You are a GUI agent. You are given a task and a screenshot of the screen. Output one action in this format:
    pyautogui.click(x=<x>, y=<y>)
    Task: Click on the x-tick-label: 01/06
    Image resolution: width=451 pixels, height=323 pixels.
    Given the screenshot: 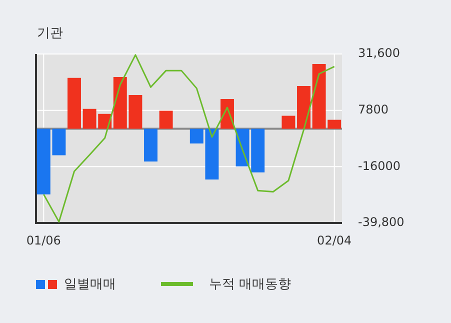 What is the action you would take?
    pyautogui.click(x=43, y=240)
    